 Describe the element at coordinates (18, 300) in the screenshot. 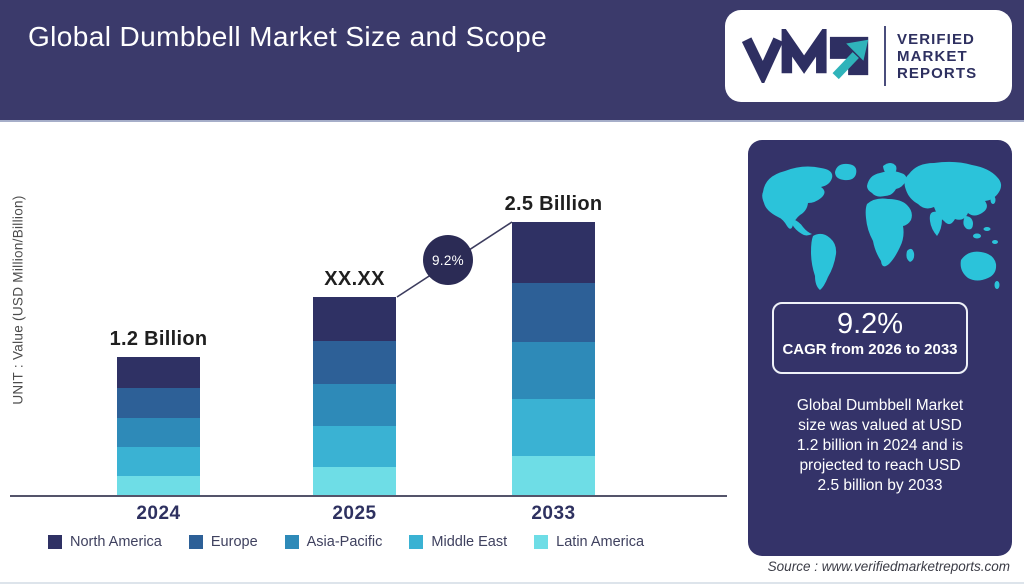

I see `y-axis-label: UNIT : Value (USD Million/Billion)` at that location.